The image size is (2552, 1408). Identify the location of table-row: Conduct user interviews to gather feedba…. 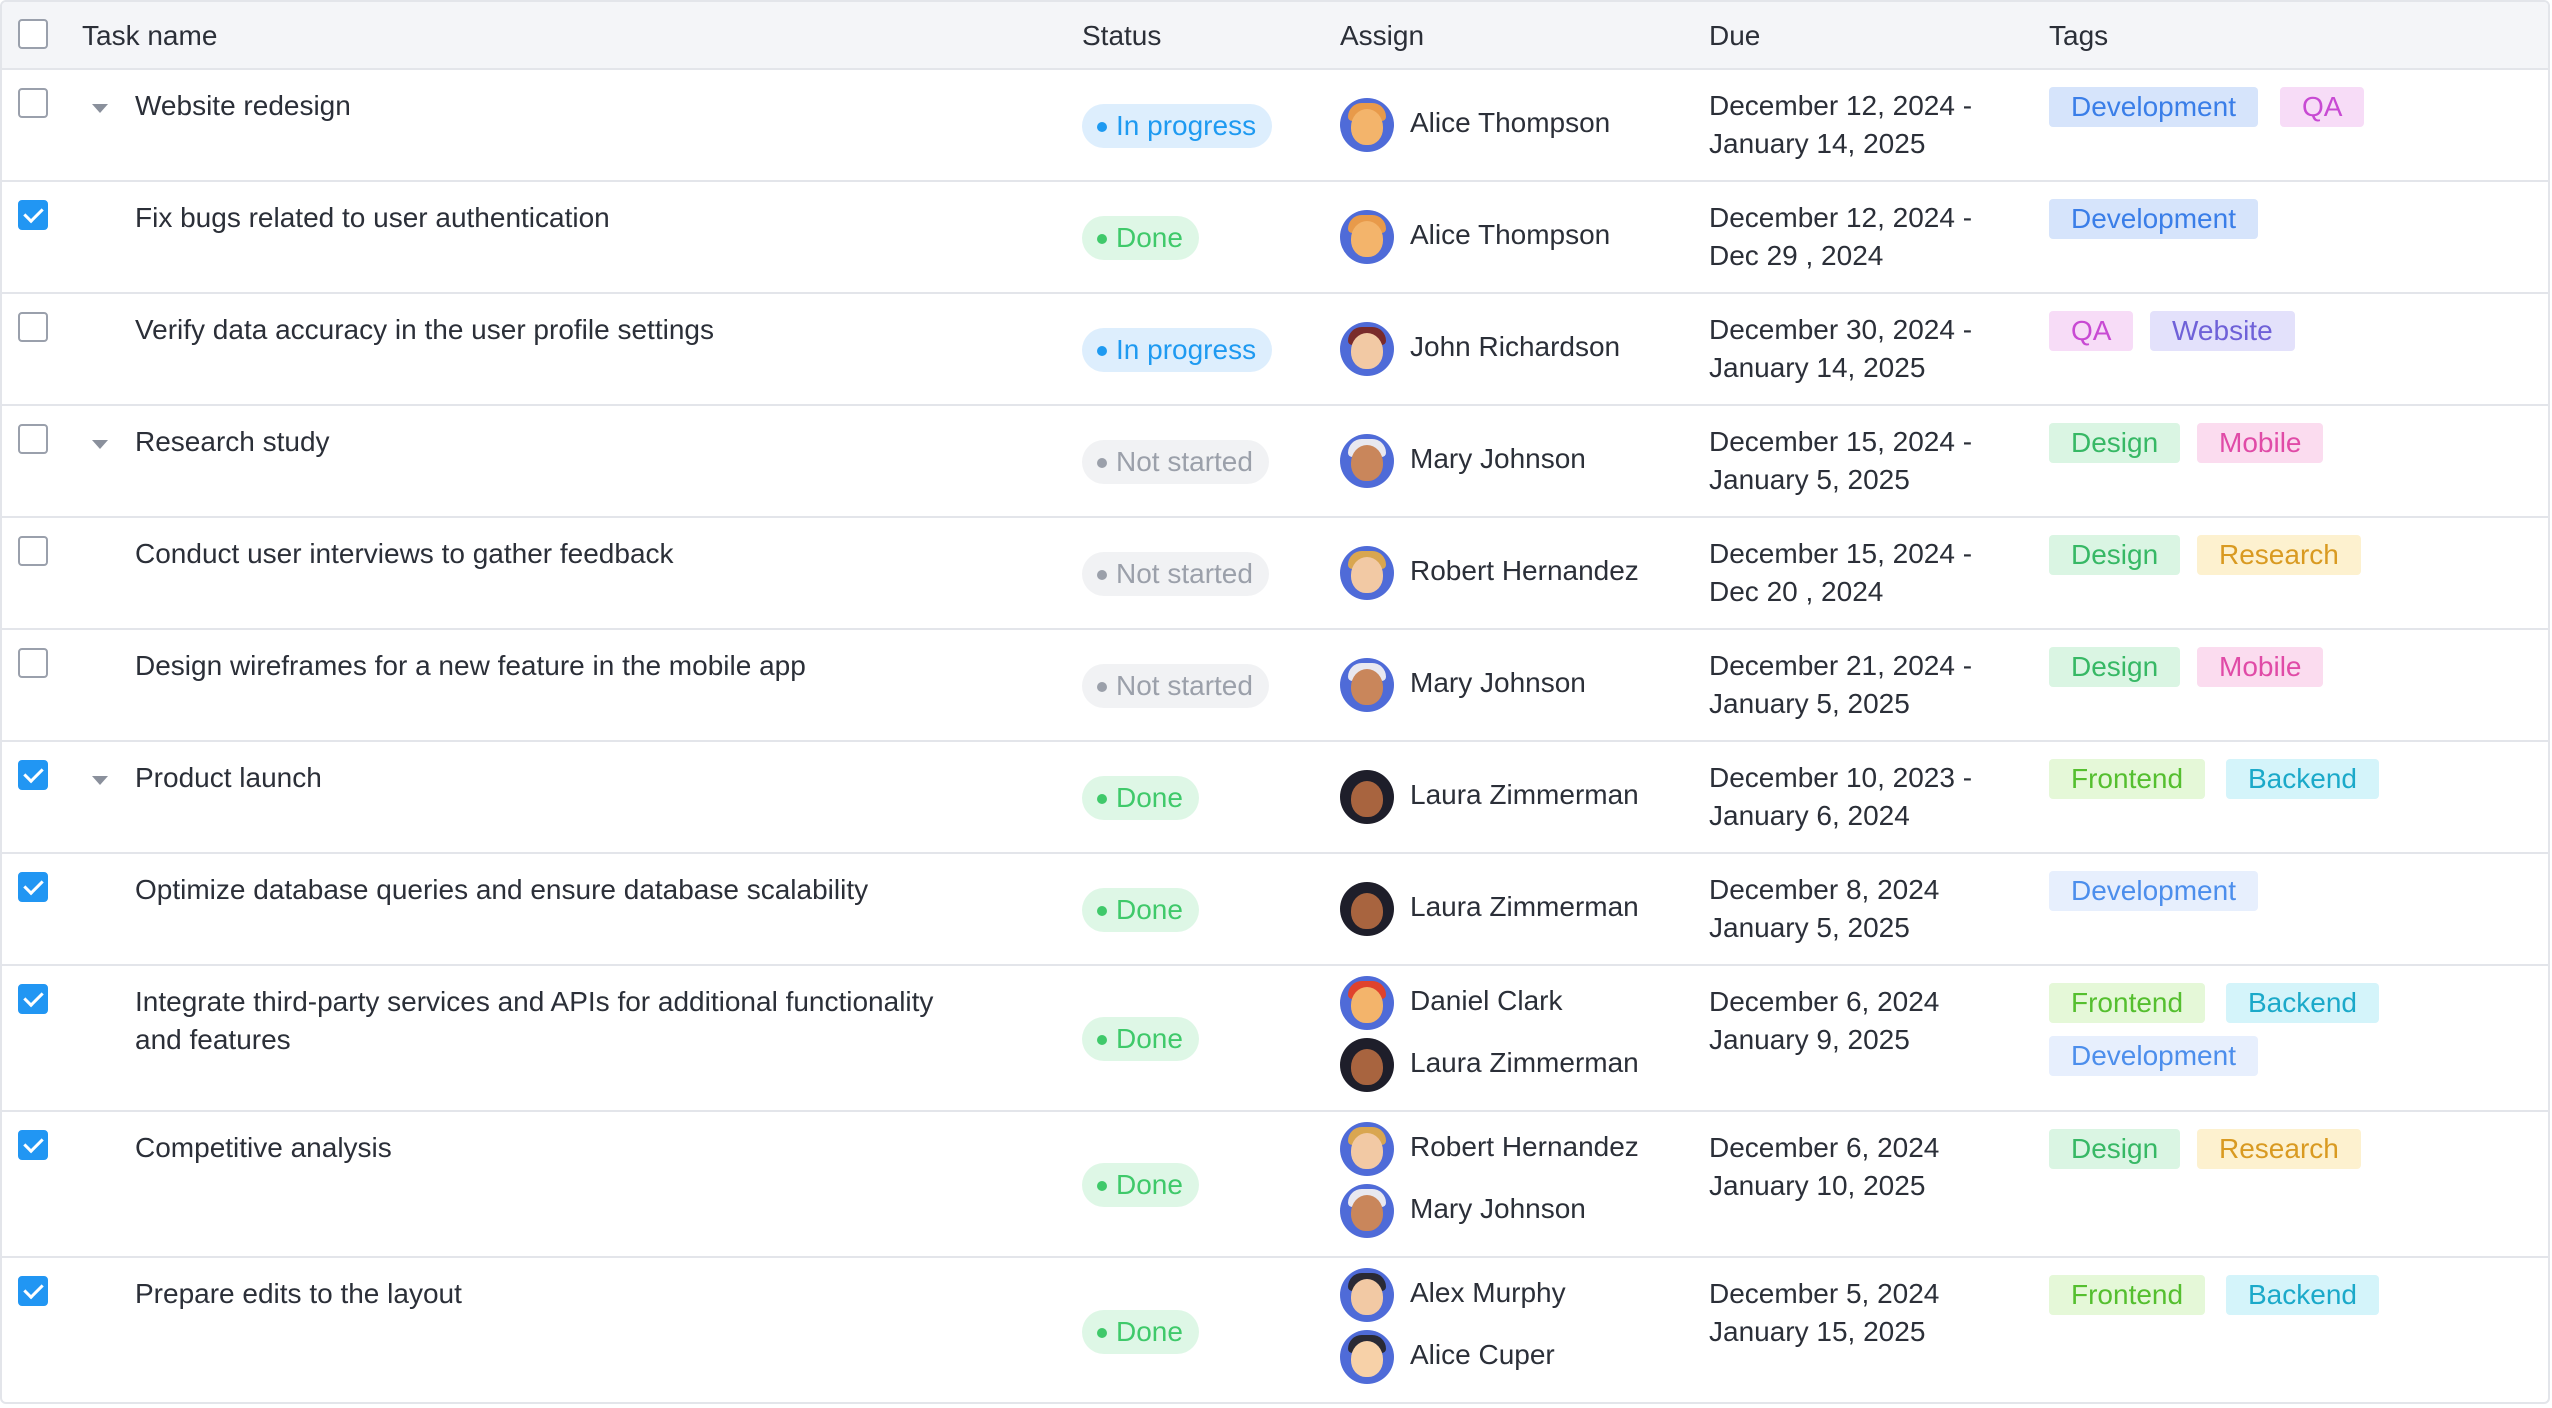
(1275, 574).